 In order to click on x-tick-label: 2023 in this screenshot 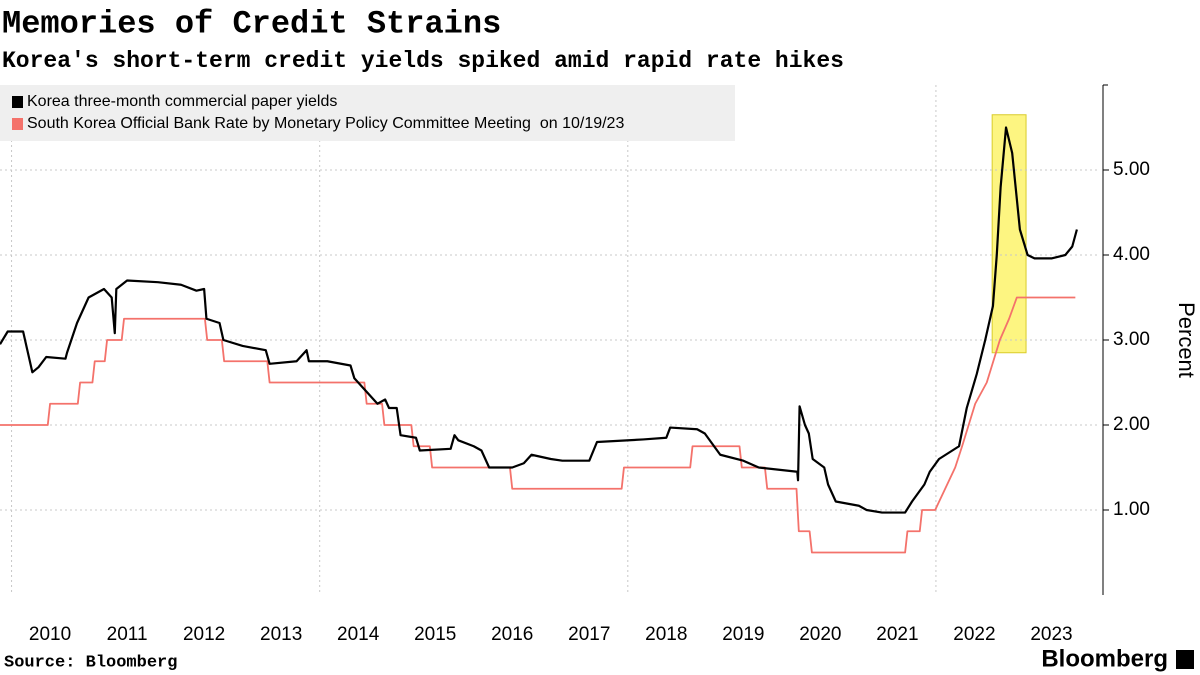, I will do `click(1051, 634)`.